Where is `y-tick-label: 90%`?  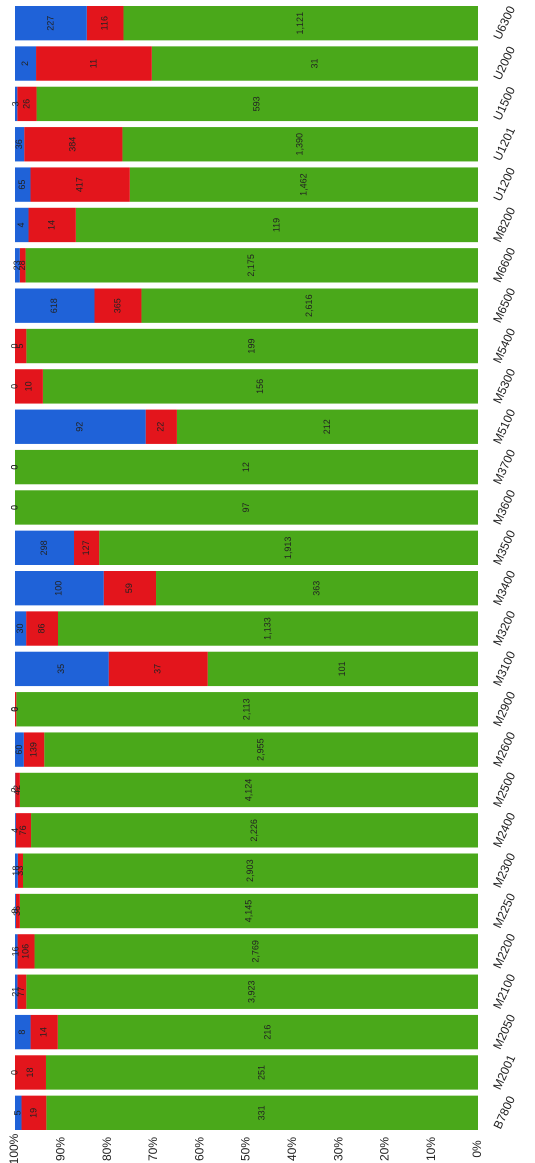 y-tick-label: 90% is located at coordinates (60, 1149).